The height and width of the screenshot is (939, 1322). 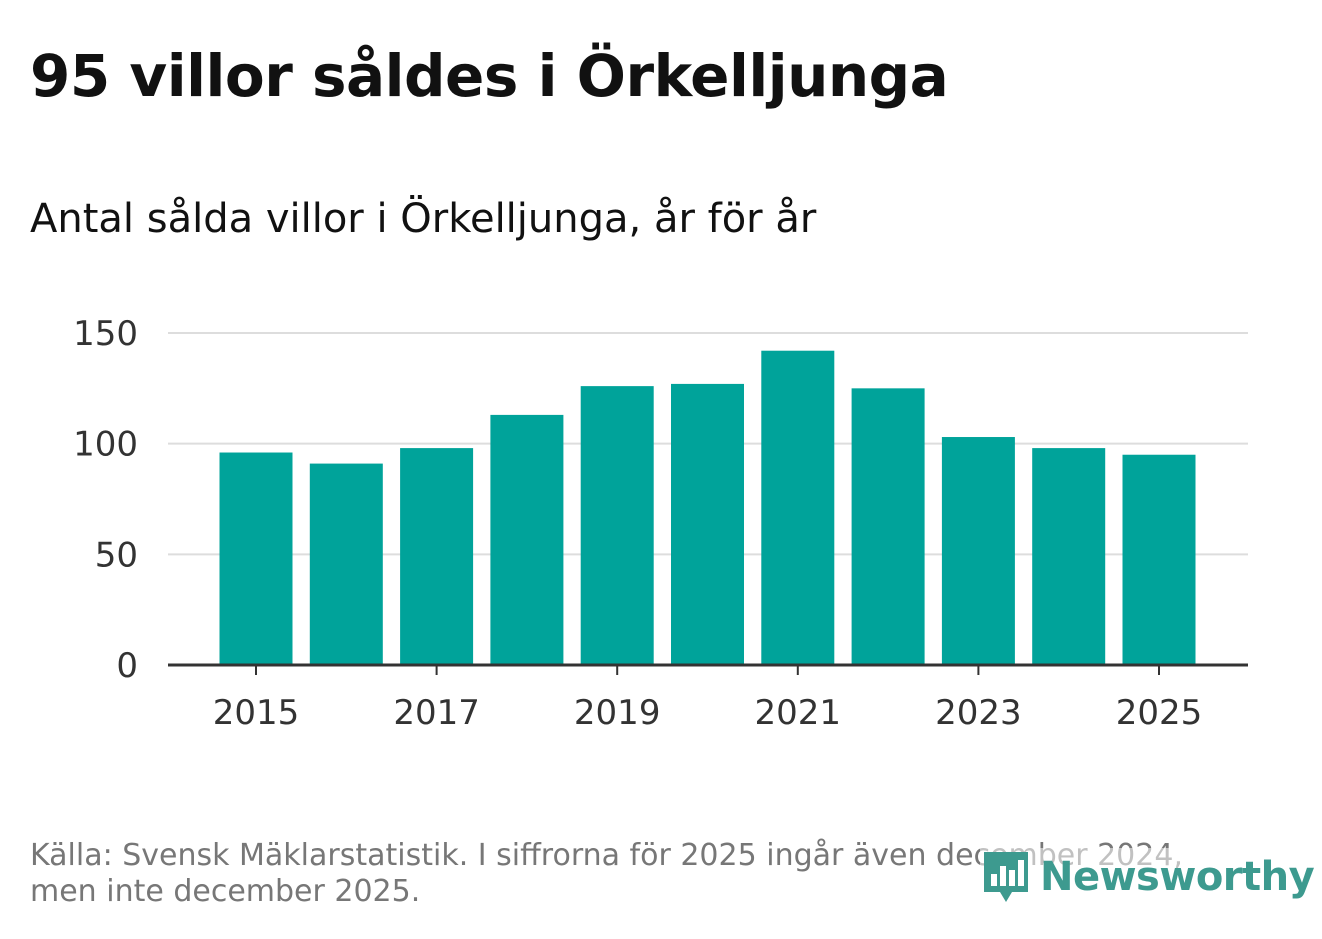 What do you see at coordinates (798, 713) in the screenshot?
I see `x-tick-label-2021: 2021` at bounding box center [798, 713].